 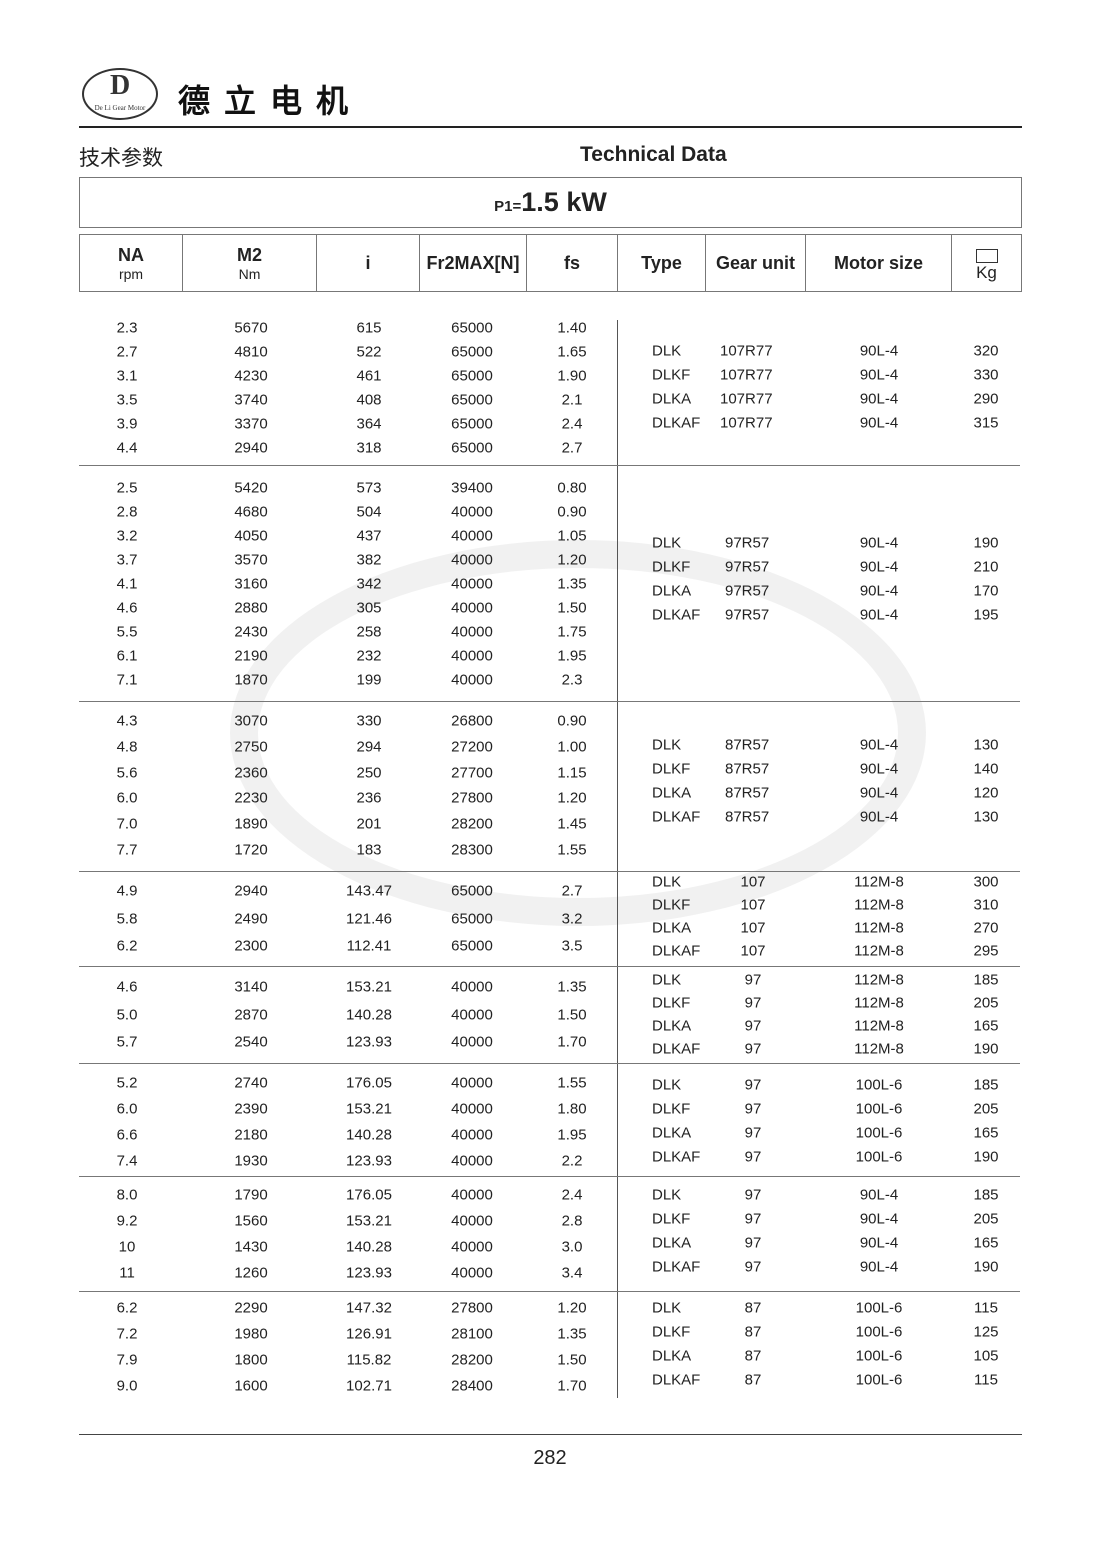 I want to click on weight-cell: 195, so click(x=986, y=615).